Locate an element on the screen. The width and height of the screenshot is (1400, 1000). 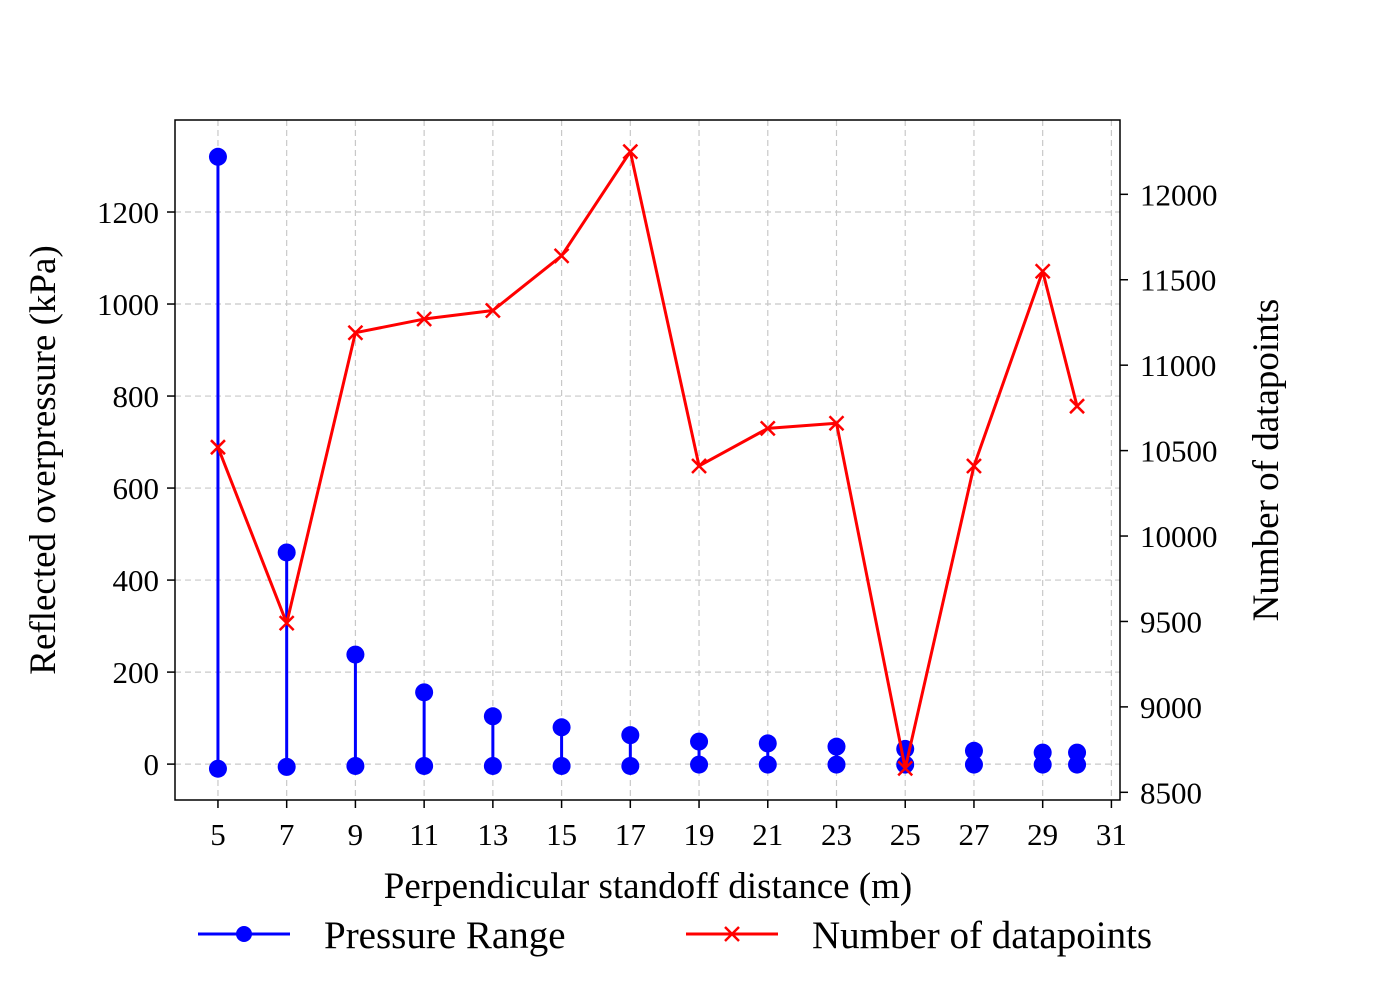
x-tick-label: 7 is located at coordinates (287, 834).